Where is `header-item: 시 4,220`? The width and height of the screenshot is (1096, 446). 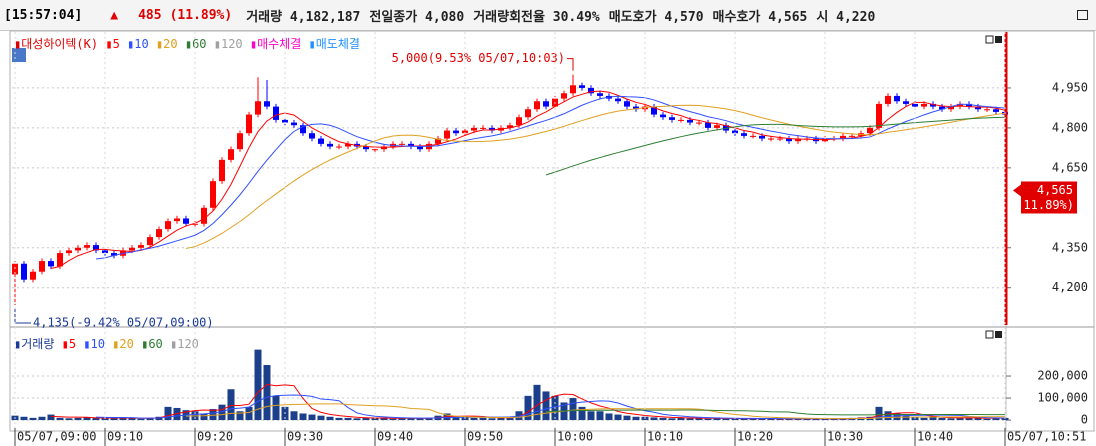 header-item: 시 4,220 is located at coordinates (846, 17).